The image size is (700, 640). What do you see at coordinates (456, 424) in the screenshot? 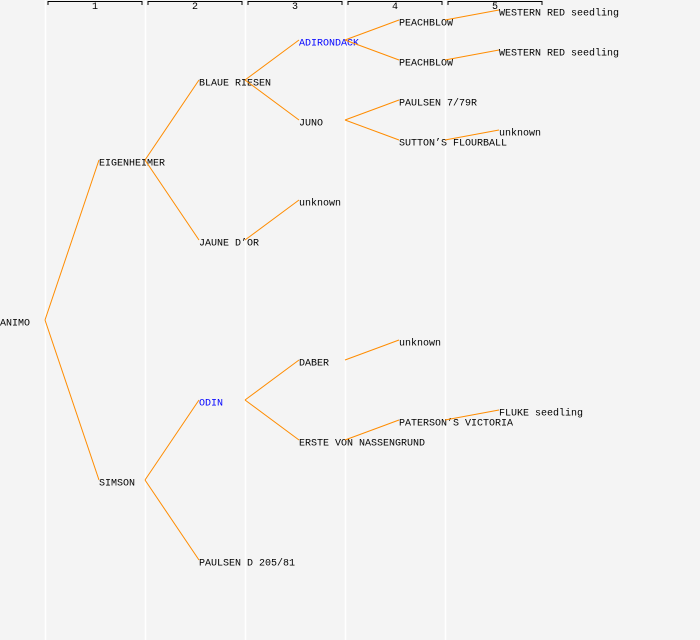
I see `pedigree-node: PATERSON’S VICTORIA` at bounding box center [456, 424].